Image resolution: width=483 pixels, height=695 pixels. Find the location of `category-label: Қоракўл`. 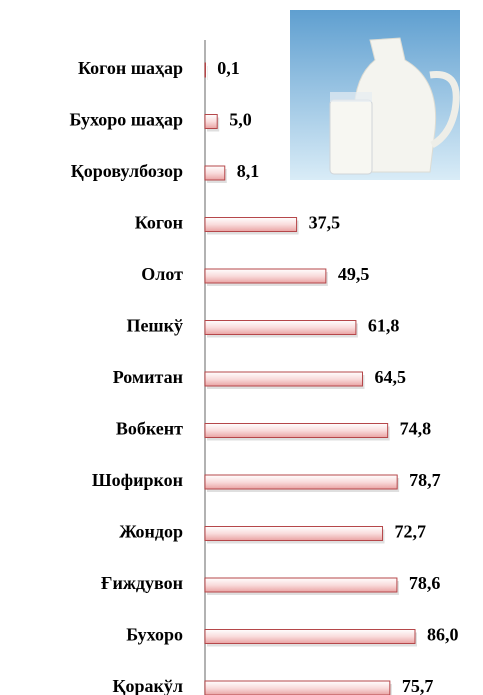

category-label: Қоракўл is located at coordinates (147, 685).